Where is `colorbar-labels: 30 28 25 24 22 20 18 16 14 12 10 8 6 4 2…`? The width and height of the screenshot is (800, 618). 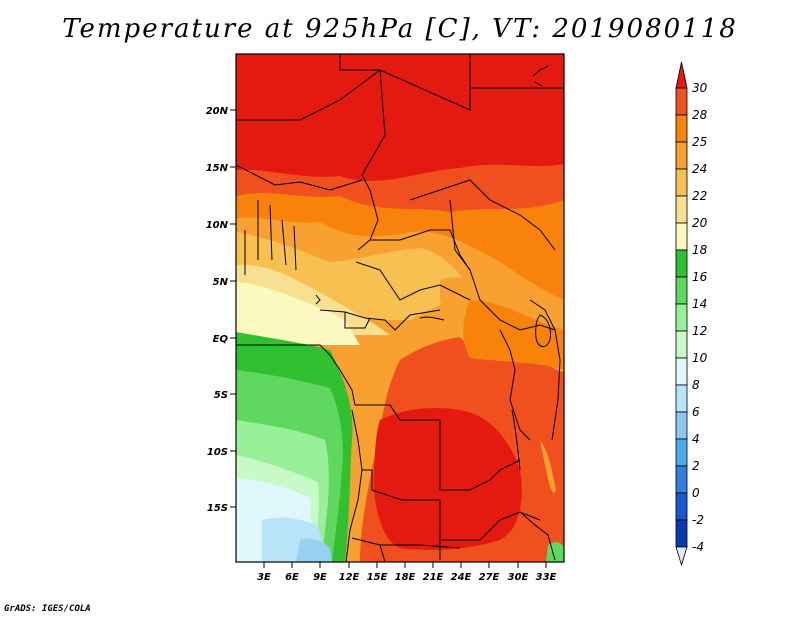
colorbar-labels: 30 28 25 24 22 20 18 16 14 12 10 8 6 4 2… is located at coordinates (700, 317).